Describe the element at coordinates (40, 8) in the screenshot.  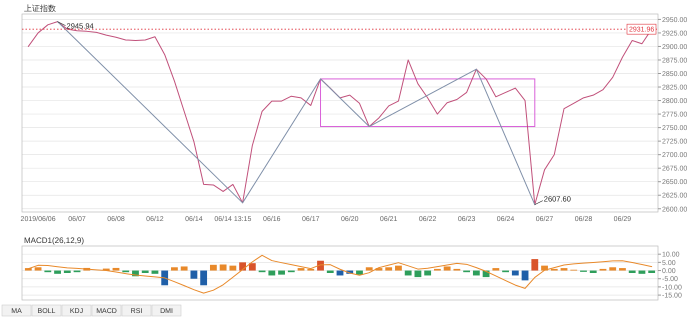
I see `chart-title: 上证指数` at that location.